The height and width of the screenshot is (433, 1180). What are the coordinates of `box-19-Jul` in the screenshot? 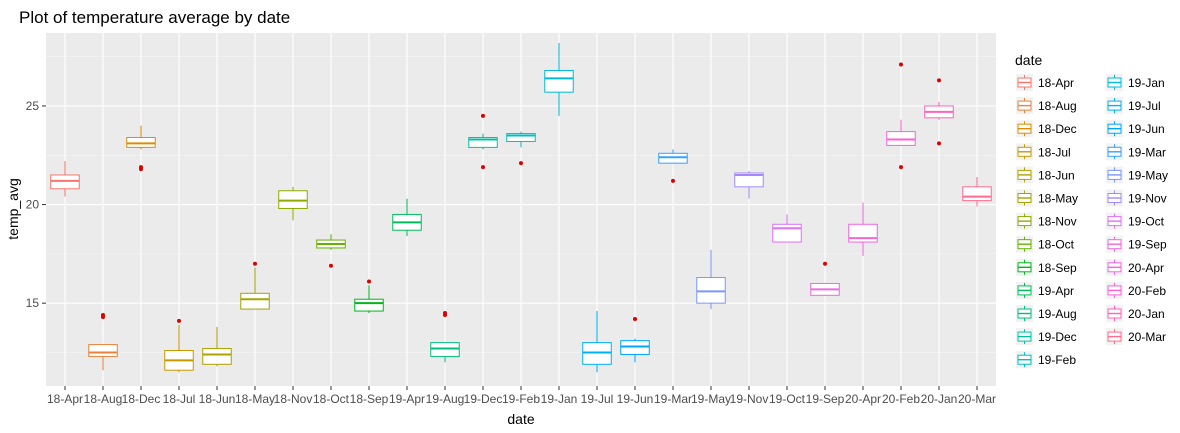 It's located at (597, 342).